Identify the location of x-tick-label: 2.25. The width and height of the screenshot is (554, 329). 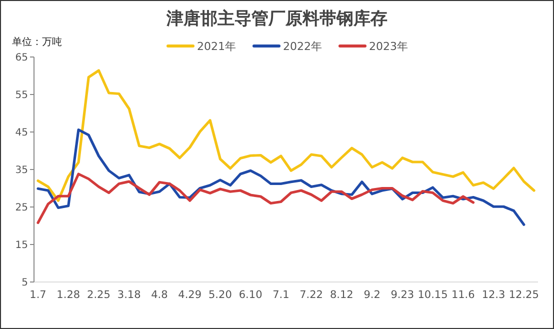
(98, 295).